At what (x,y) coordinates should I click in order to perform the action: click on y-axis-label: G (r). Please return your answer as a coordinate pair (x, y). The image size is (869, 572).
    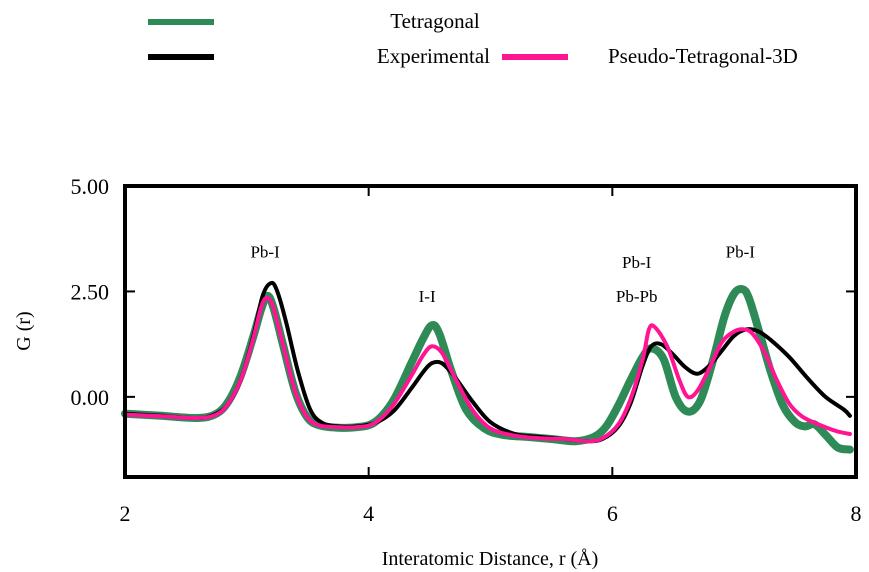
    Looking at the image, I should click on (24, 330).